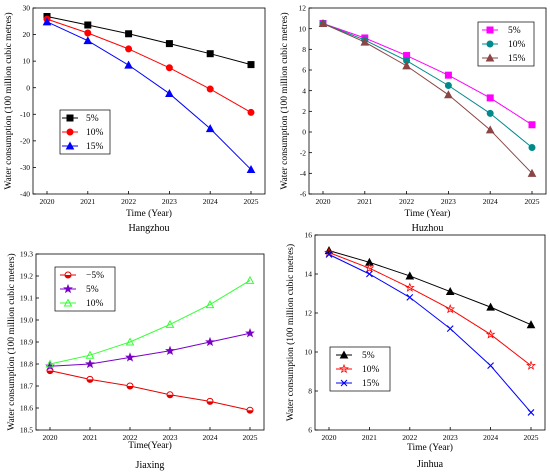 Image resolution: width=550 pixels, height=474 pixels. I want to click on y-tick-label: 4, so click(304, 90).